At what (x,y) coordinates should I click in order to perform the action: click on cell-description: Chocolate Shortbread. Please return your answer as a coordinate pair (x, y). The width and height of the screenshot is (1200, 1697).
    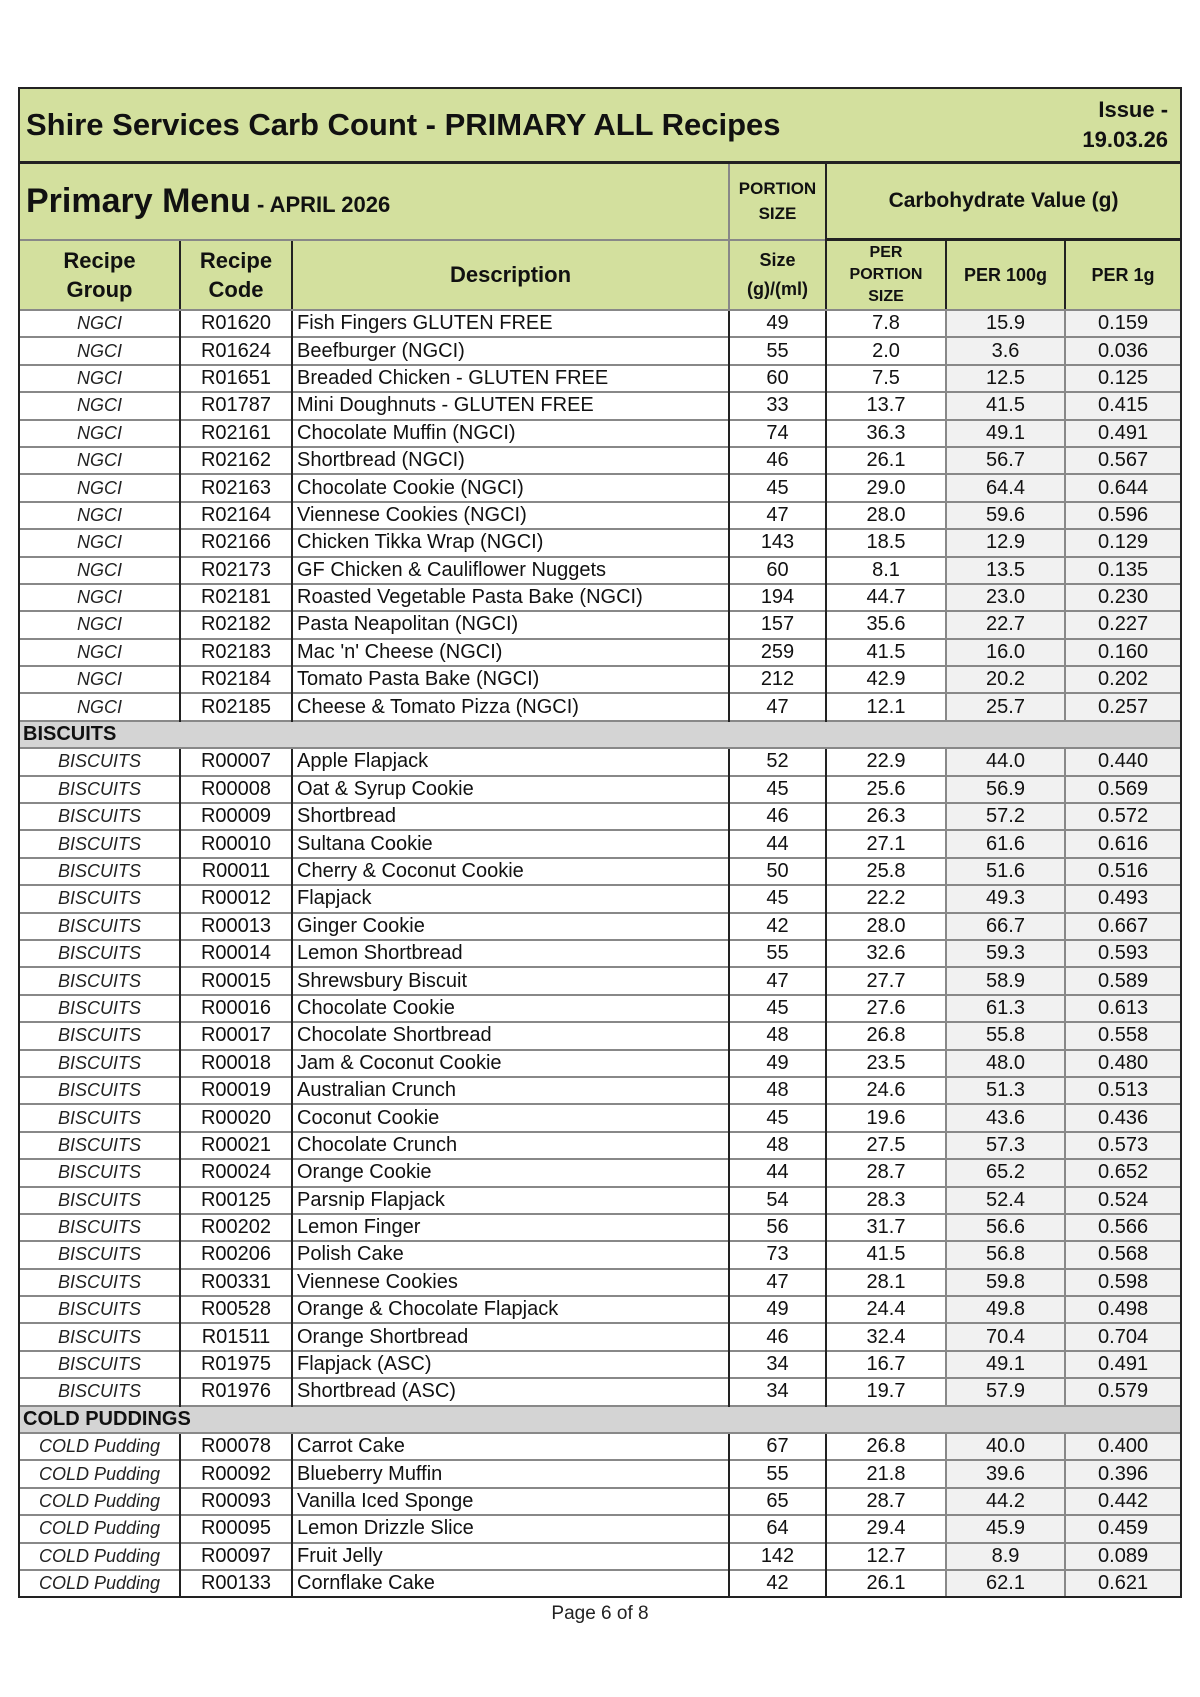
    Looking at the image, I should click on (510, 1035).